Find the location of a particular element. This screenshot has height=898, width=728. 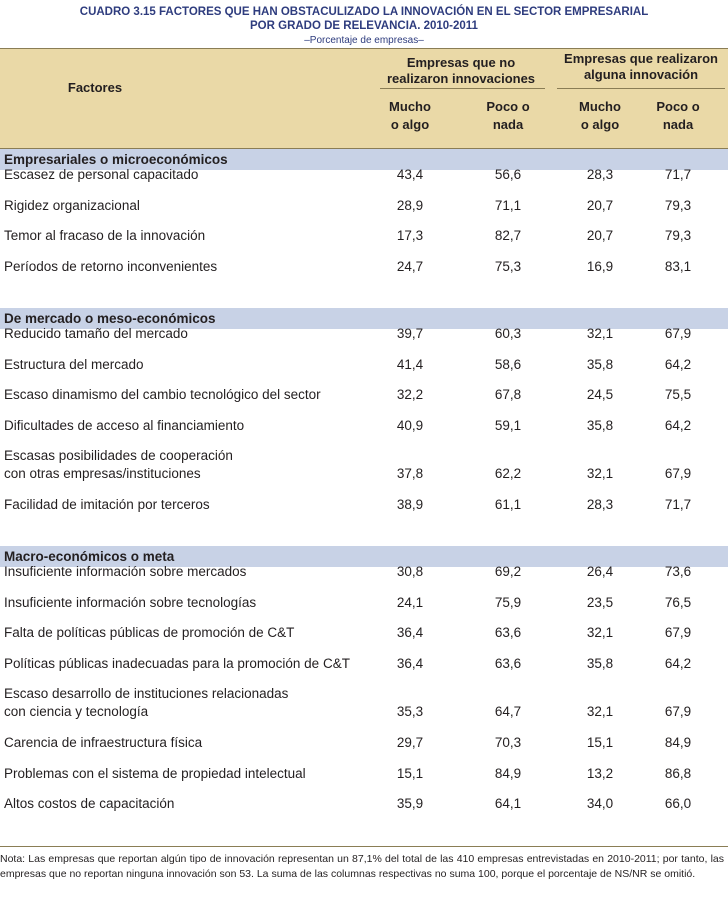

cell-value: 26,4 is located at coordinates (600, 571).